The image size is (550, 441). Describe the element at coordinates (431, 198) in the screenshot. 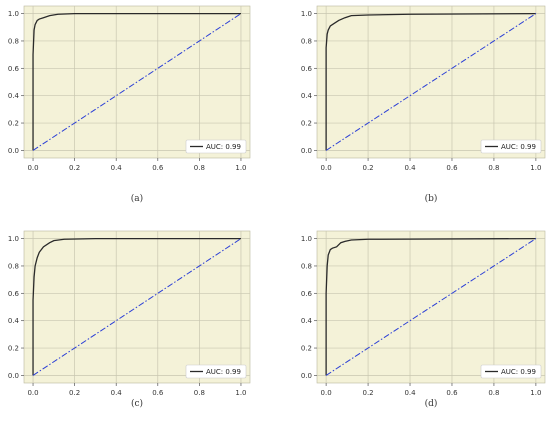

I see `subplot-caption: (b)` at that location.